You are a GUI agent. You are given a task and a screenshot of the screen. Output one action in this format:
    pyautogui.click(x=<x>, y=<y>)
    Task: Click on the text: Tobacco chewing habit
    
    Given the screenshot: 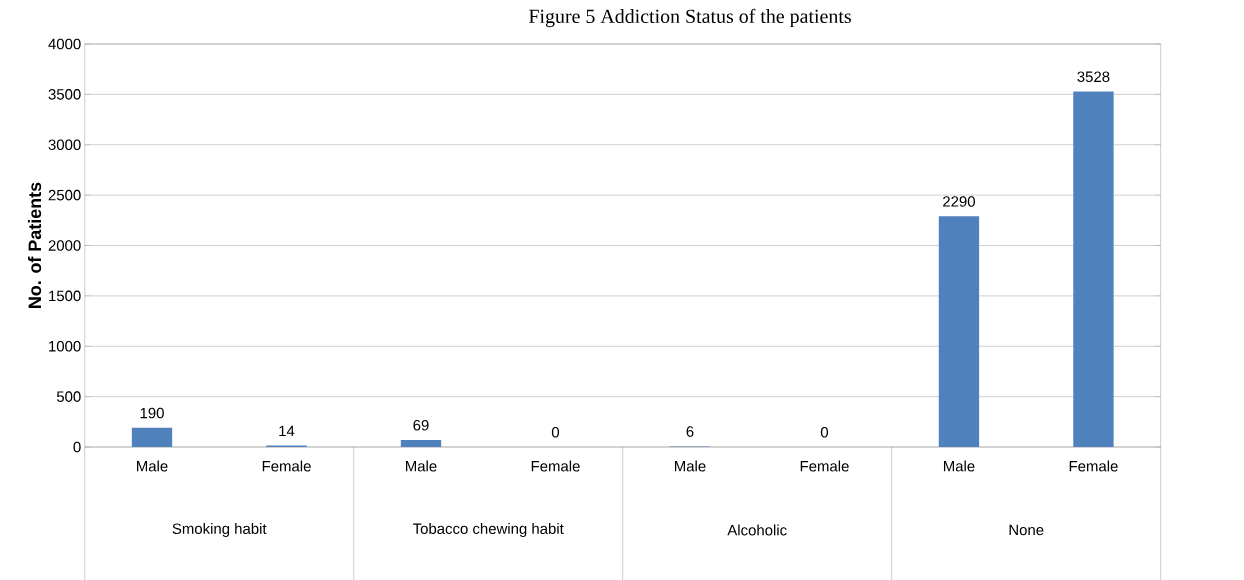 What is the action you would take?
    pyautogui.click(x=488, y=530)
    